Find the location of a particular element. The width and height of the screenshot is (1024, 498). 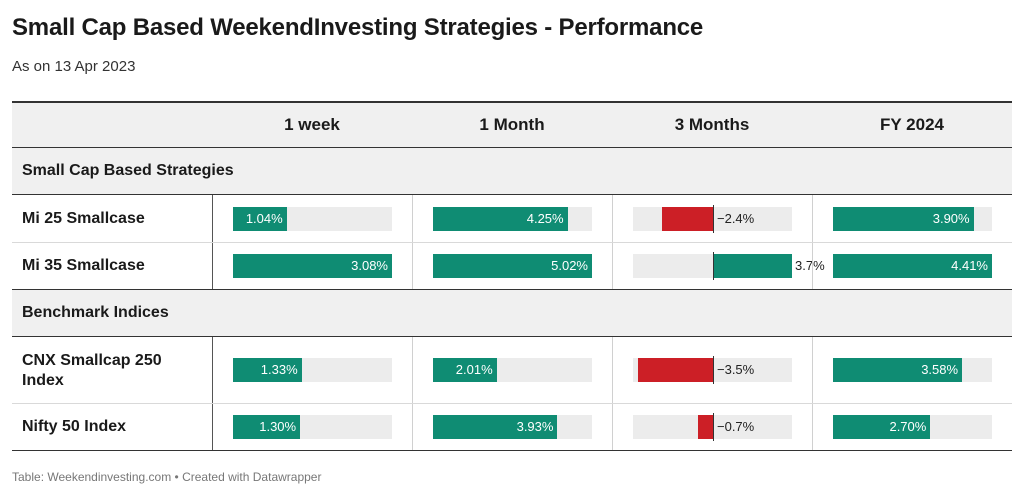

bar-track: 4.25% is located at coordinates (512, 218).